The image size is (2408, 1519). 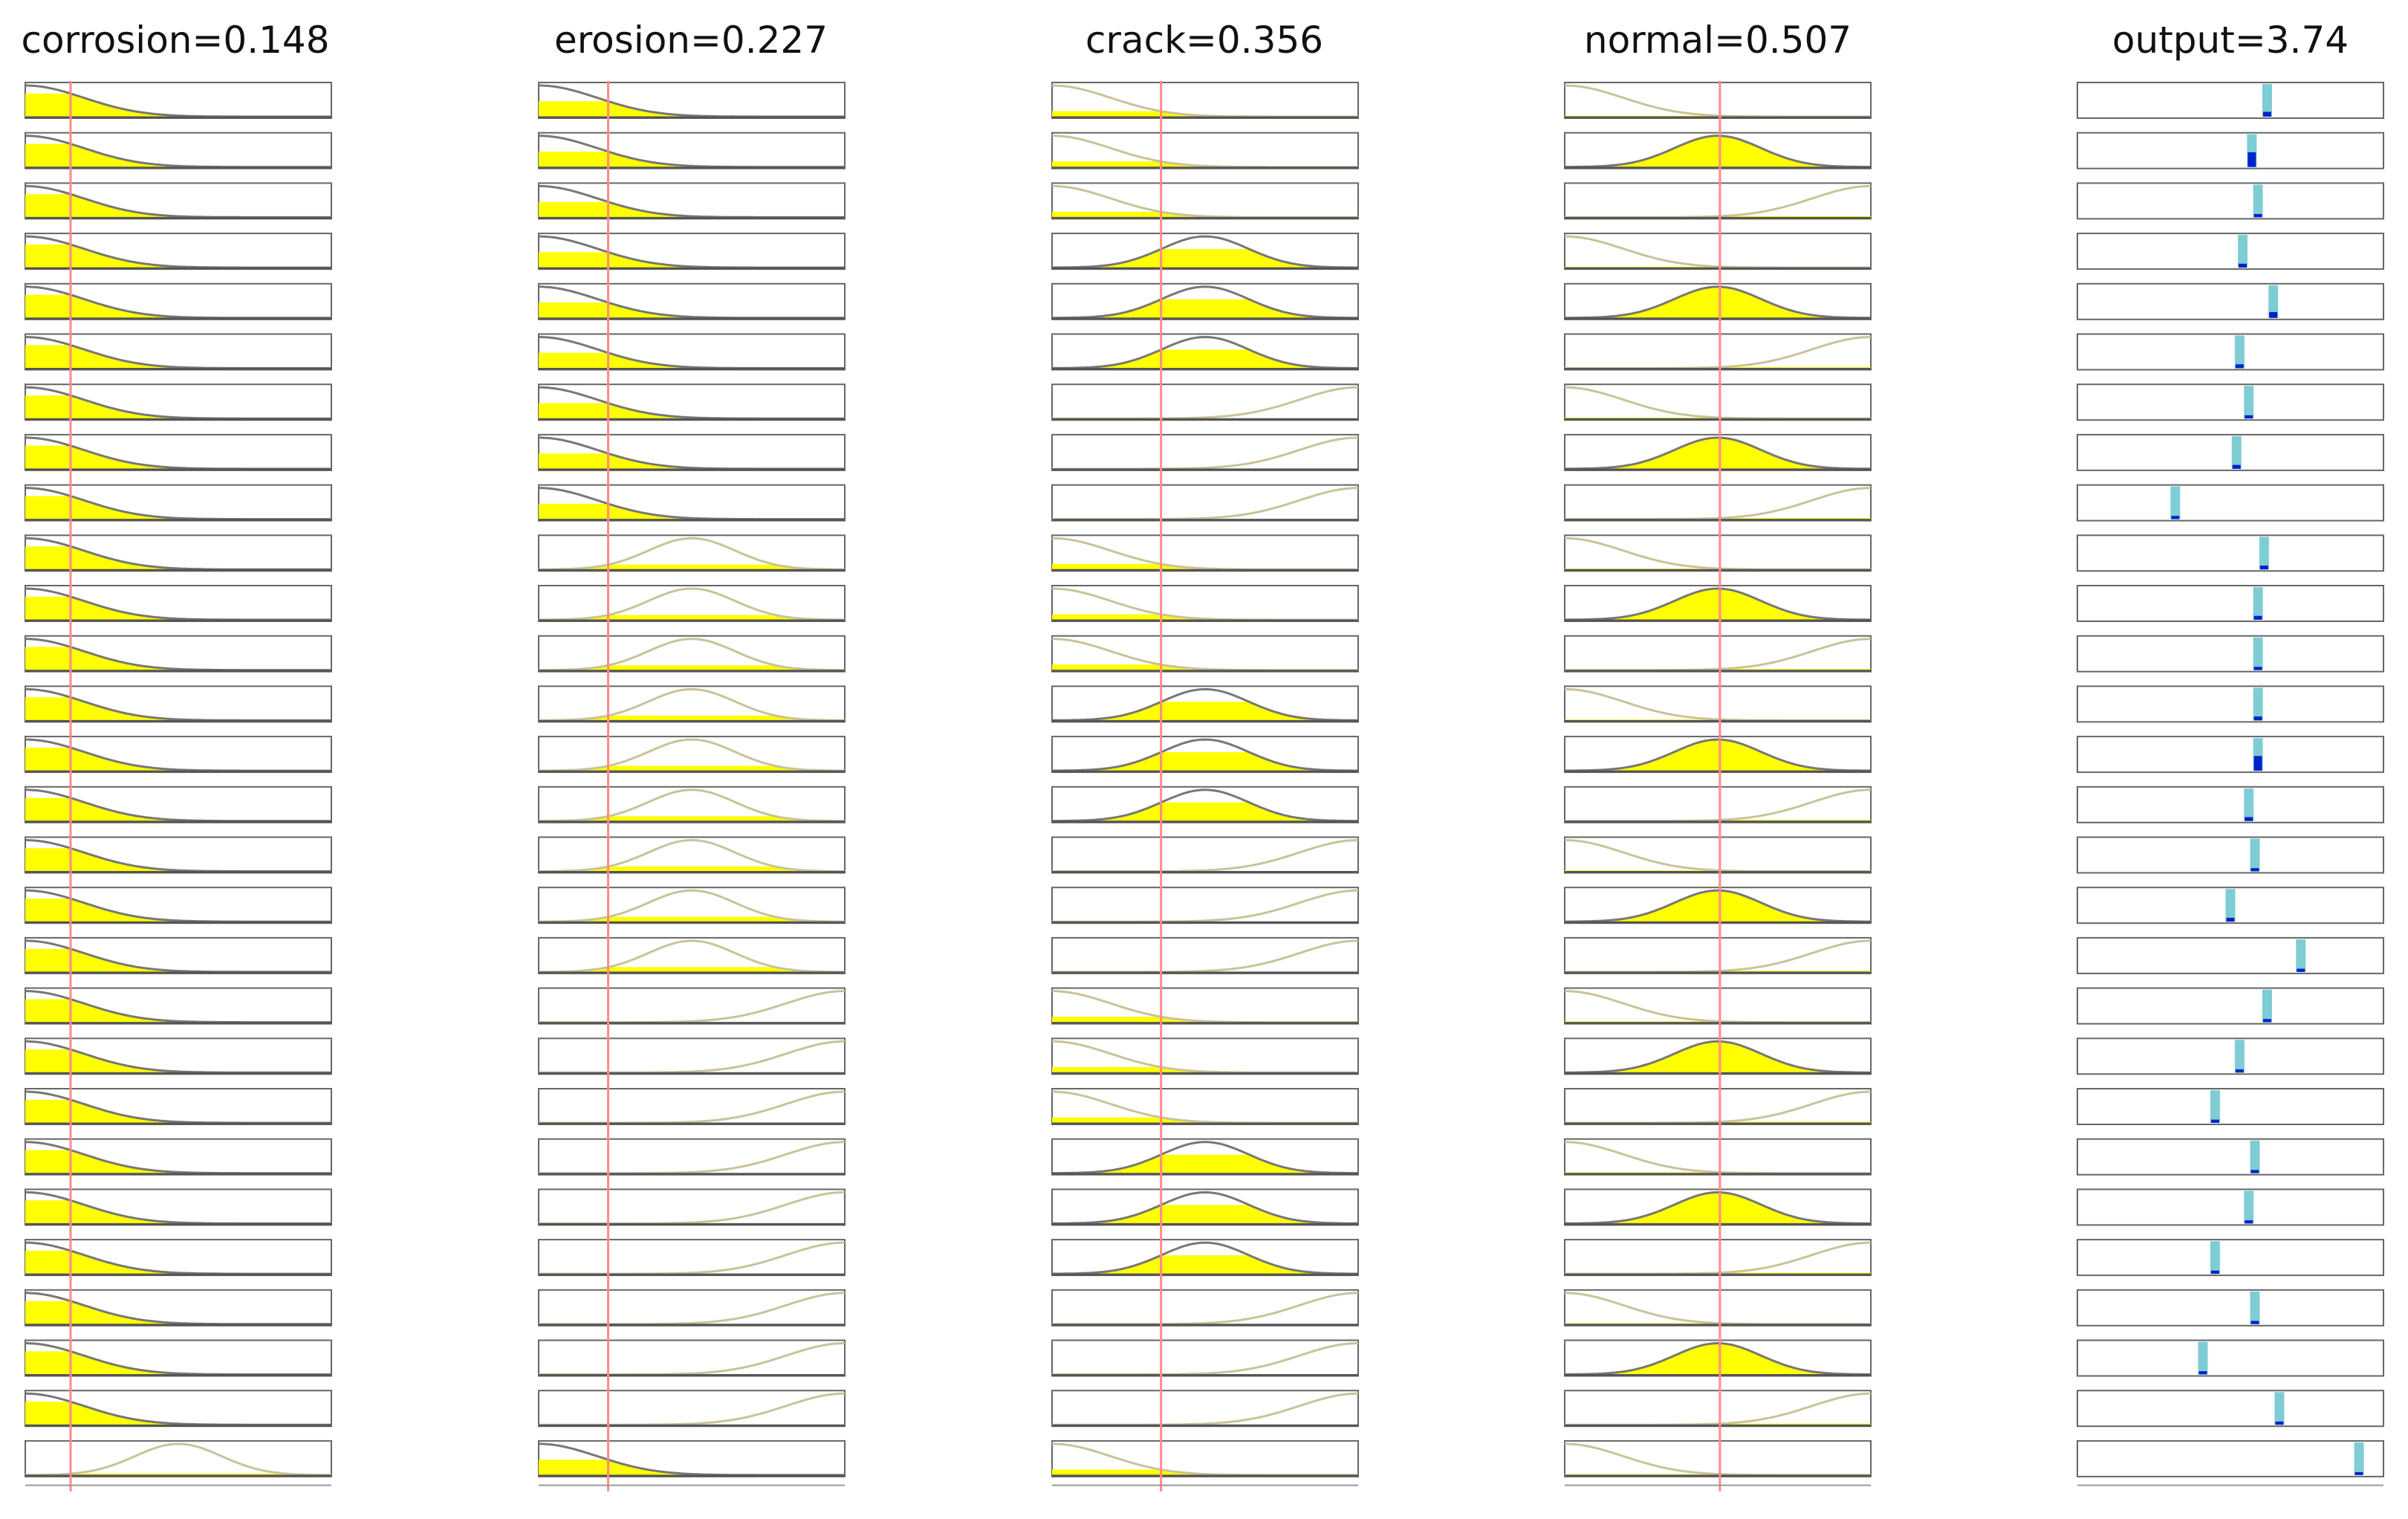 I want to click on crack-title: crack=0.356, so click(x=1204, y=40).